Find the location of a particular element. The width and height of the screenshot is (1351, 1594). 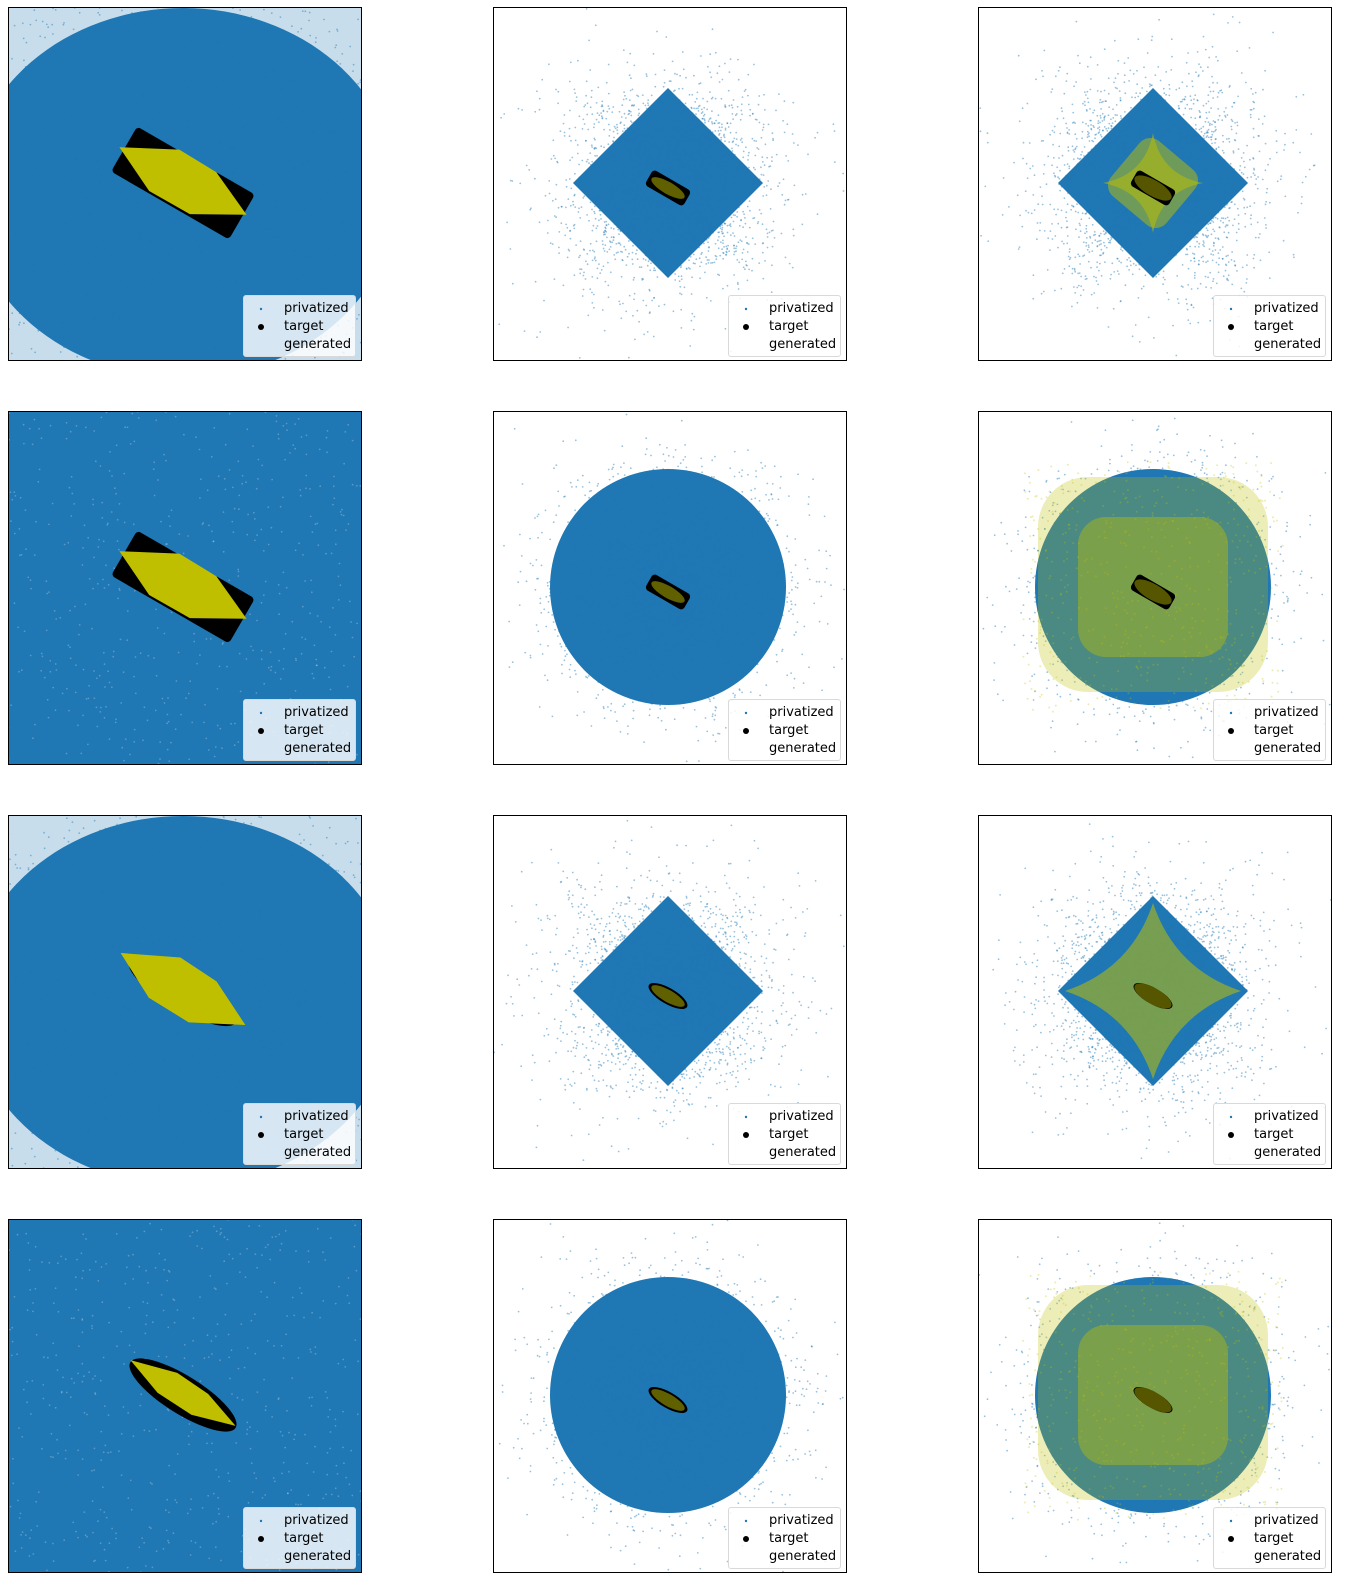

subplot-r3-c3: privatized target generated is located at coordinates (1155, 992).